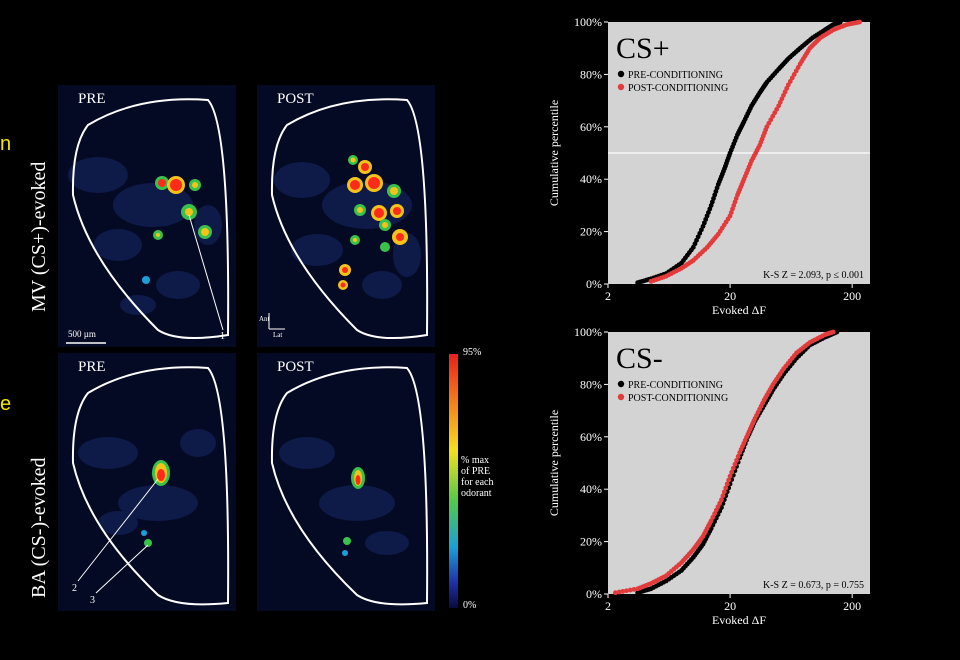 Image resolution: width=960 pixels, height=660 pixels. Describe the element at coordinates (39, 527) in the screenshot. I see `row-label-cs-minus: BA (CS-)-evoked` at that location.